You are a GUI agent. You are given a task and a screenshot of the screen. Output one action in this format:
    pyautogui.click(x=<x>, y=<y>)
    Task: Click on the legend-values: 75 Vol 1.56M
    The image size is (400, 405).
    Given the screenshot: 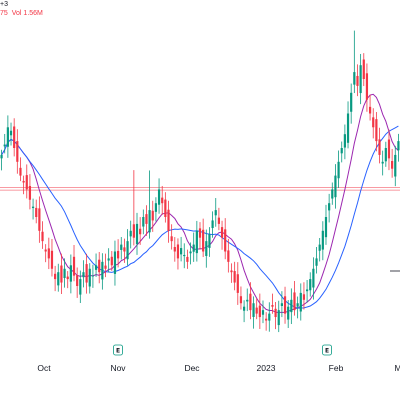 What is the action you would take?
    pyautogui.click(x=22, y=13)
    